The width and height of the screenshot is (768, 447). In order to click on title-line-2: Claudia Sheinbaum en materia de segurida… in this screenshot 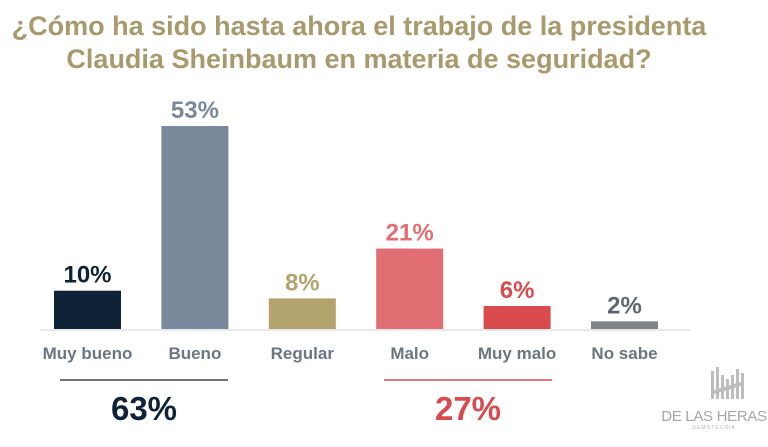, I will do `click(359, 59)`.